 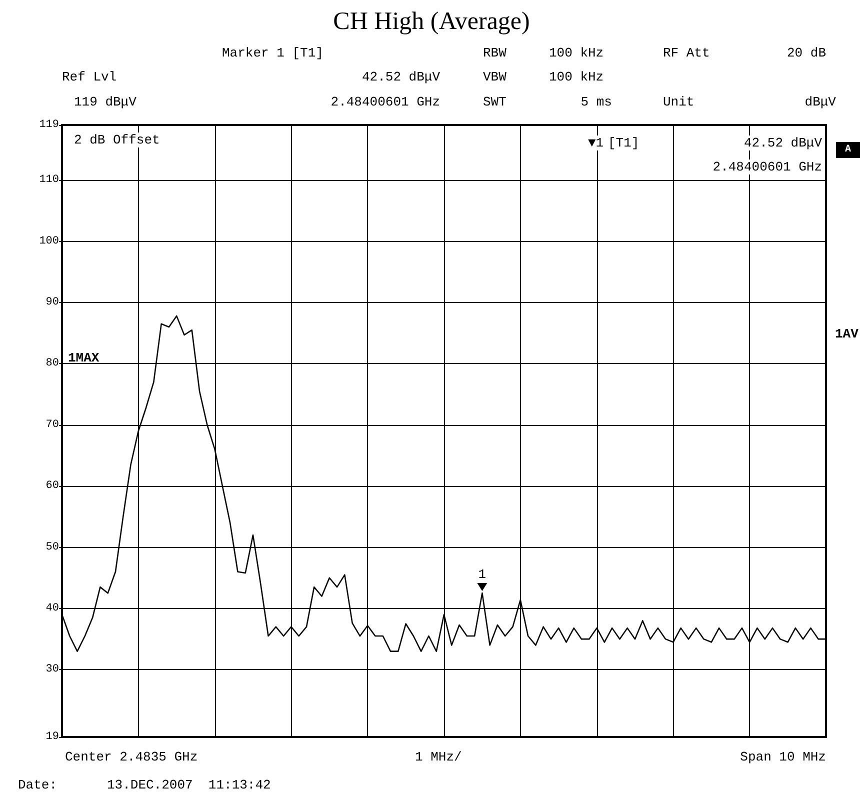 What do you see at coordinates (131, 757) in the screenshot?
I see `text: Center 2.4835 GHz` at bounding box center [131, 757].